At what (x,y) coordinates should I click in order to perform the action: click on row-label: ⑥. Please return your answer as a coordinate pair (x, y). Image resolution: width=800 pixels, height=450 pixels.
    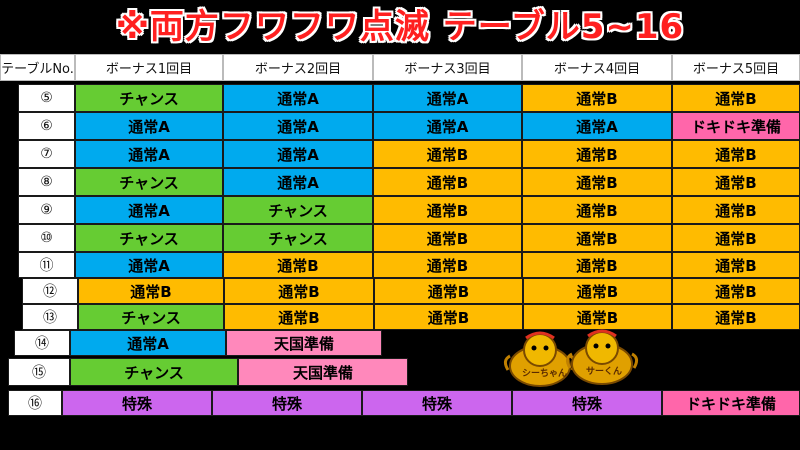
    Looking at the image, I should click on (46, 126).